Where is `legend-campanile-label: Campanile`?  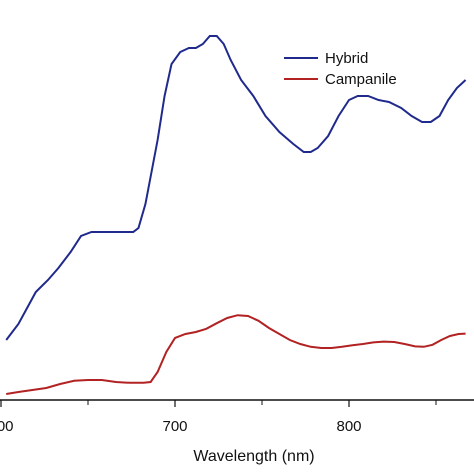
legend-campanile-label: Campanile is located at coordinates (361, 79).